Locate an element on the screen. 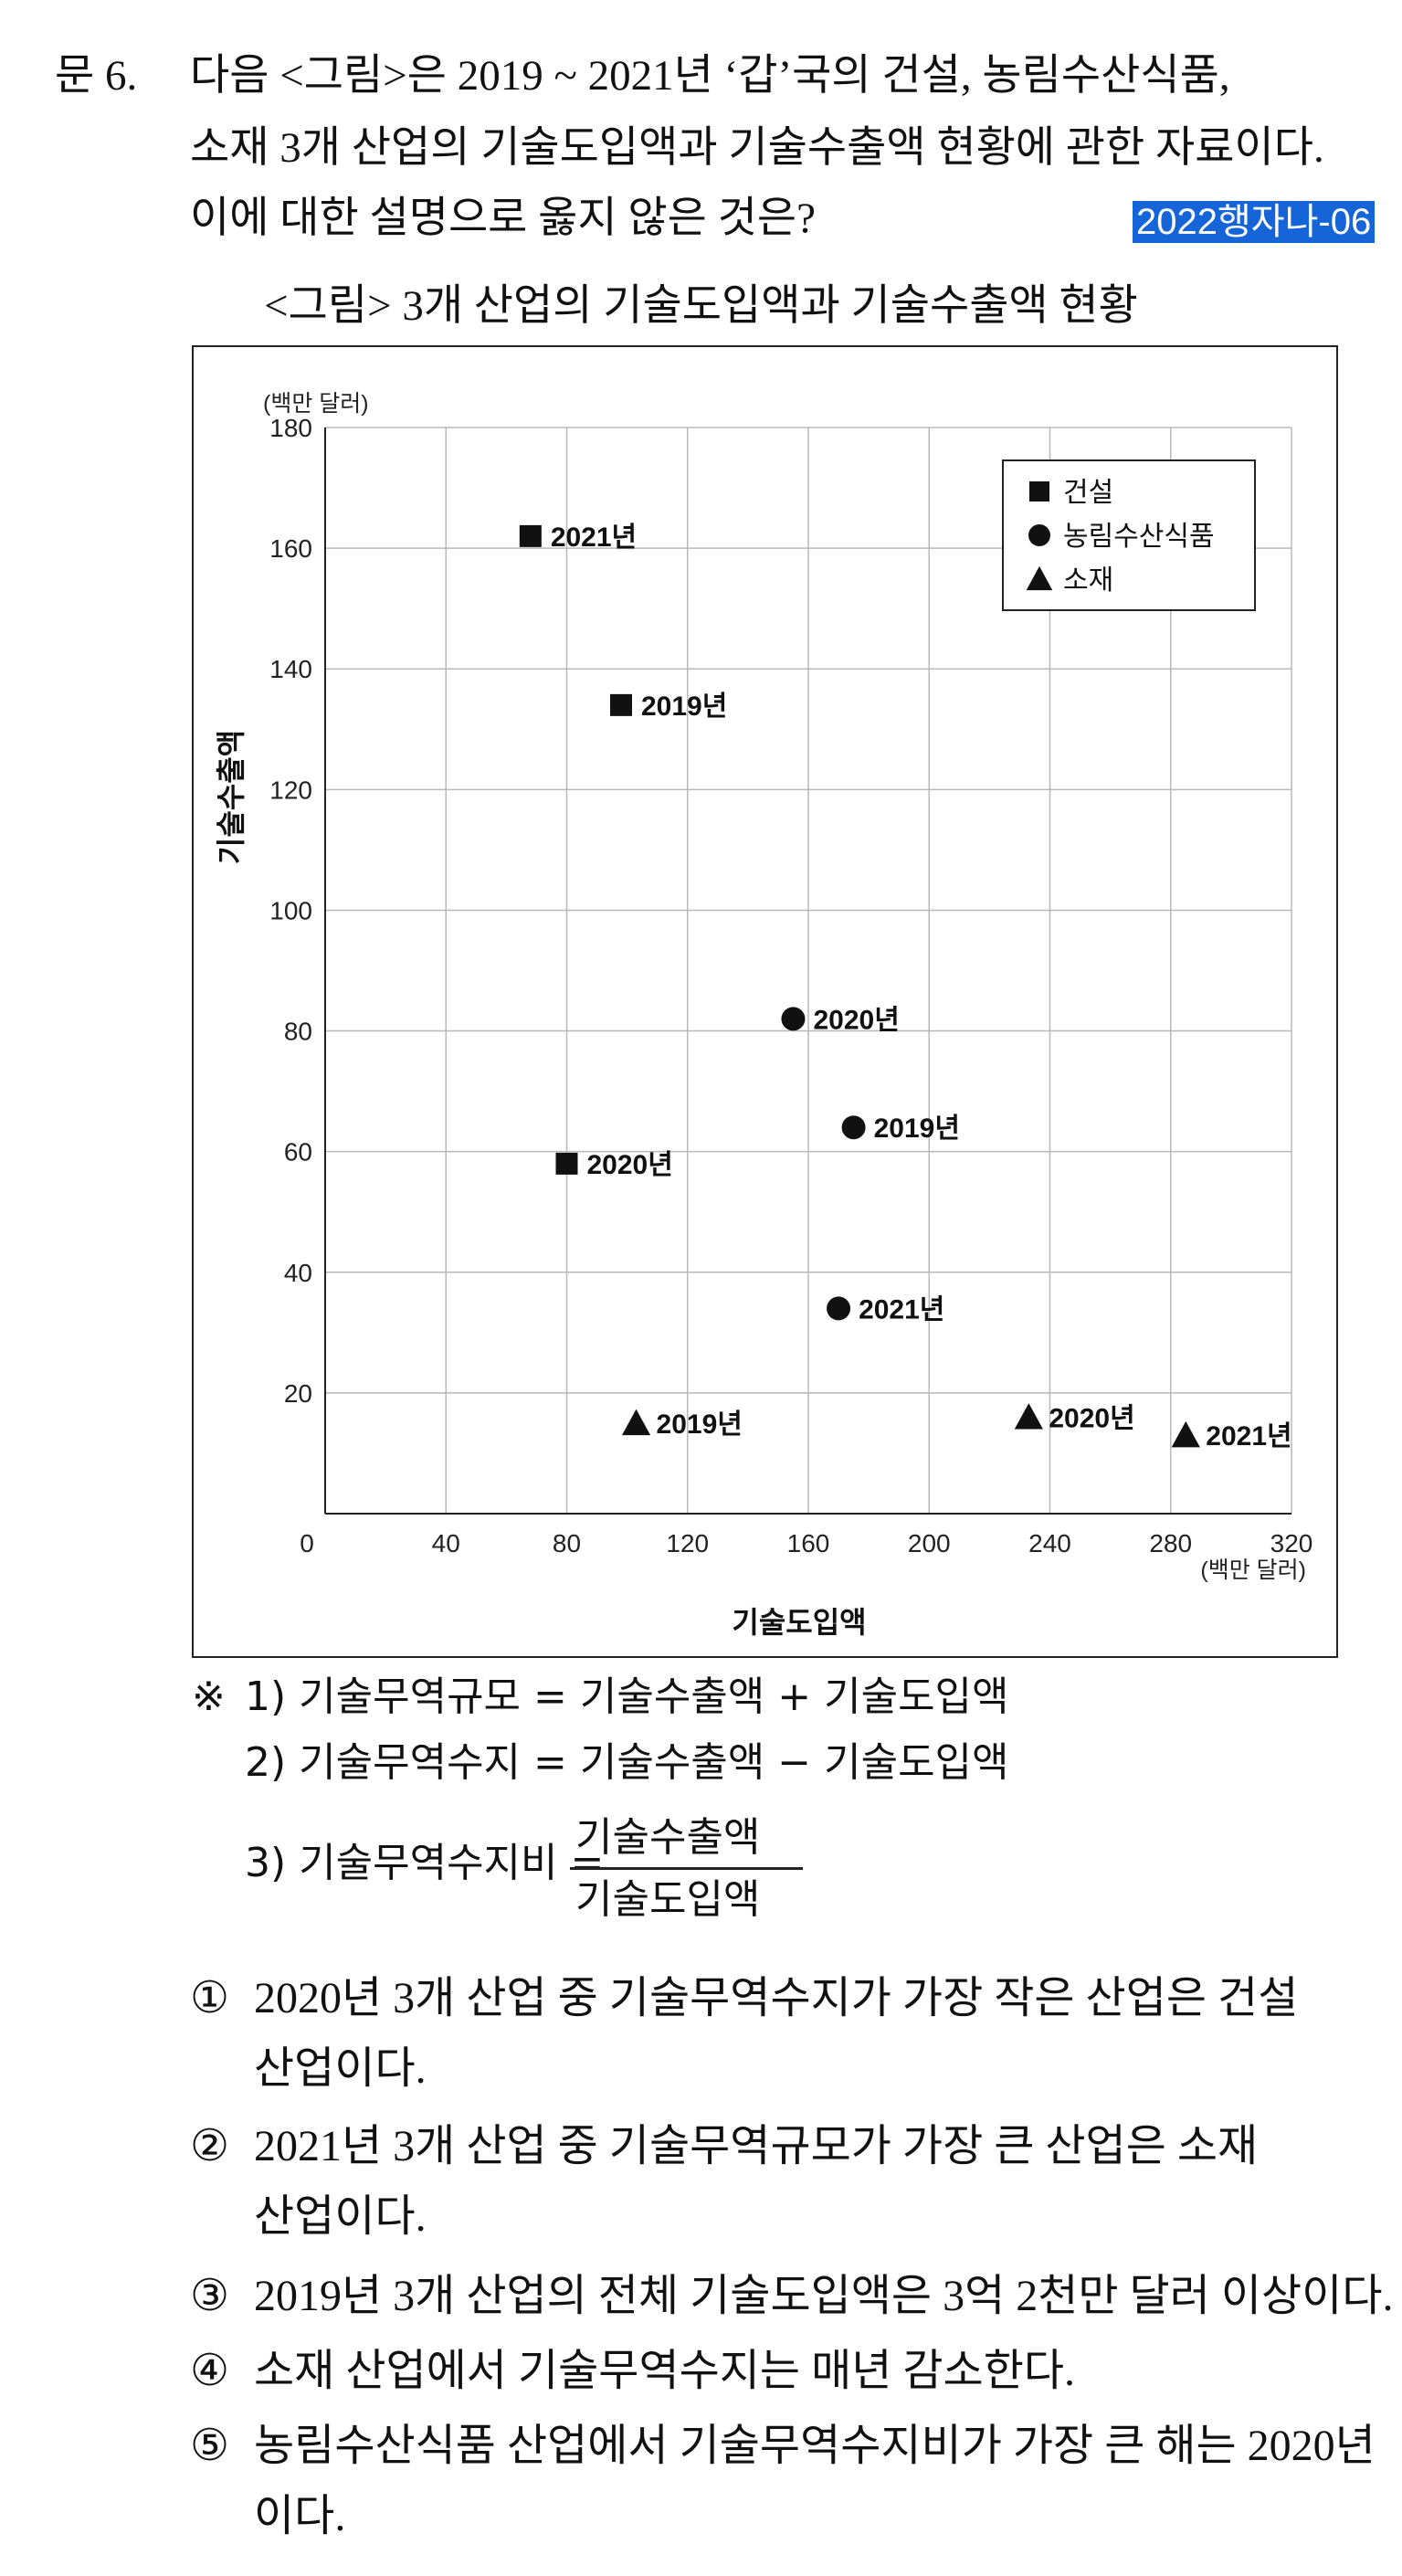  y-tick-label: 40 is located at coordinates (298, 1273).